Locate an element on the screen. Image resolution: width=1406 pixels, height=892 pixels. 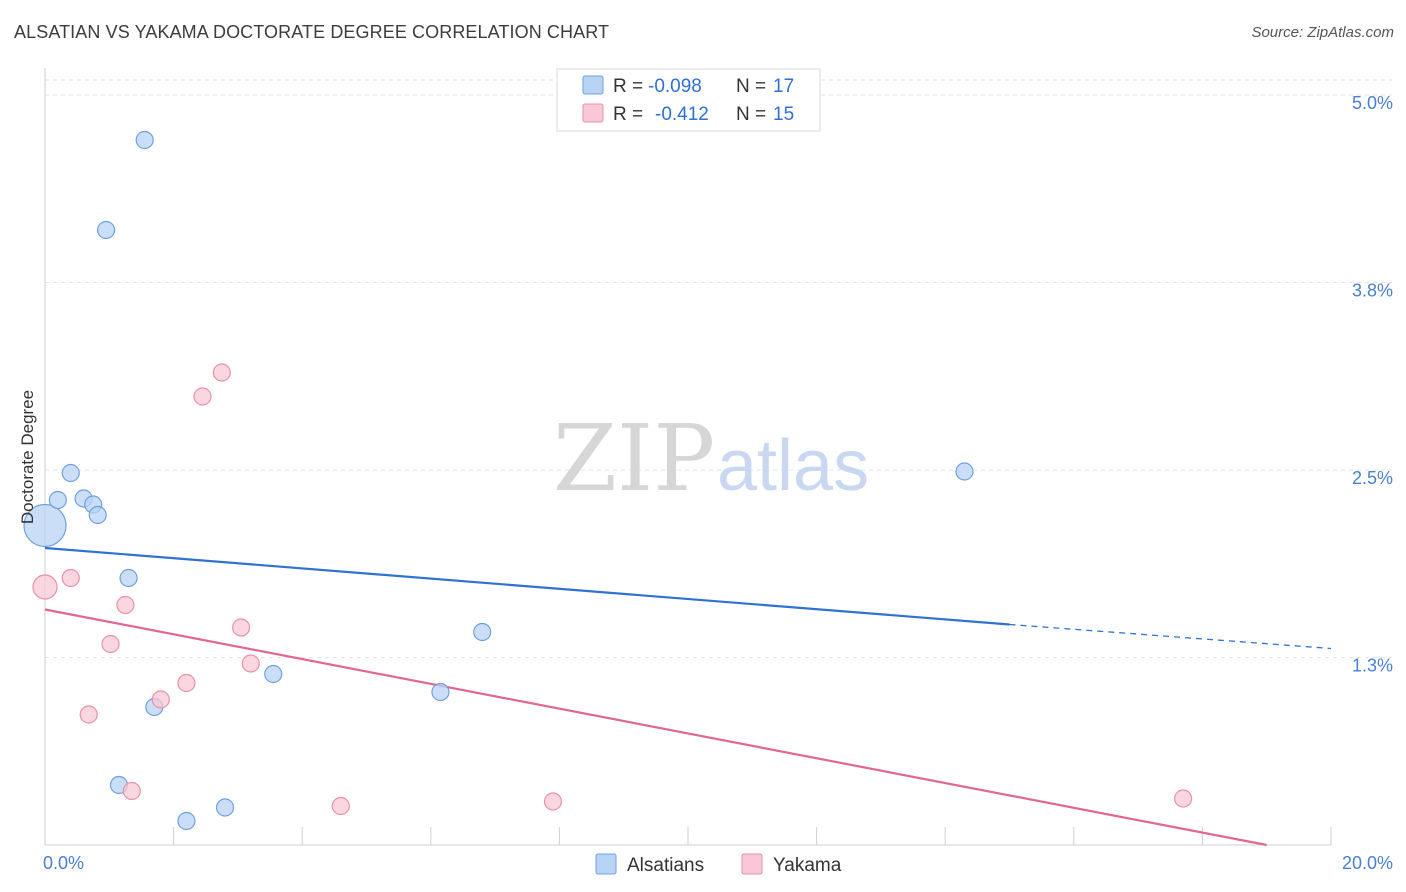
bottom-legend-swatch-yakama is located at coordinates (752, 864).